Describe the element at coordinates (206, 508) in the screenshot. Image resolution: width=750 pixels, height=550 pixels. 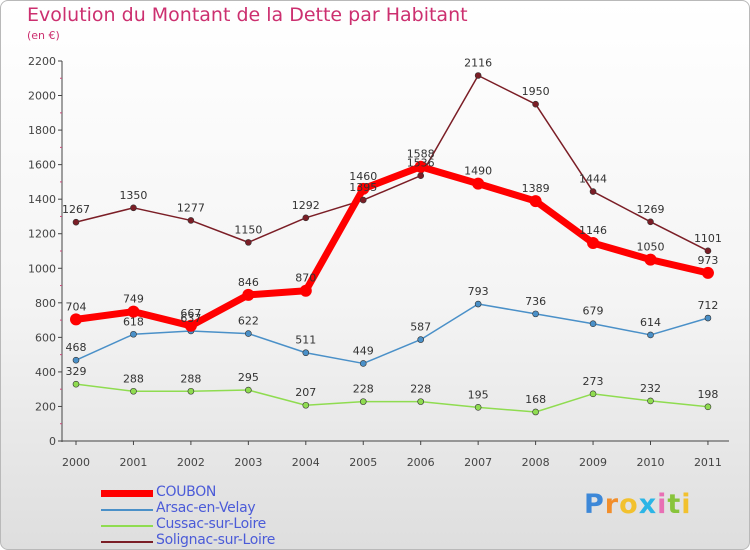
I see `legend-label: Arsac-en-Velay` at that location.